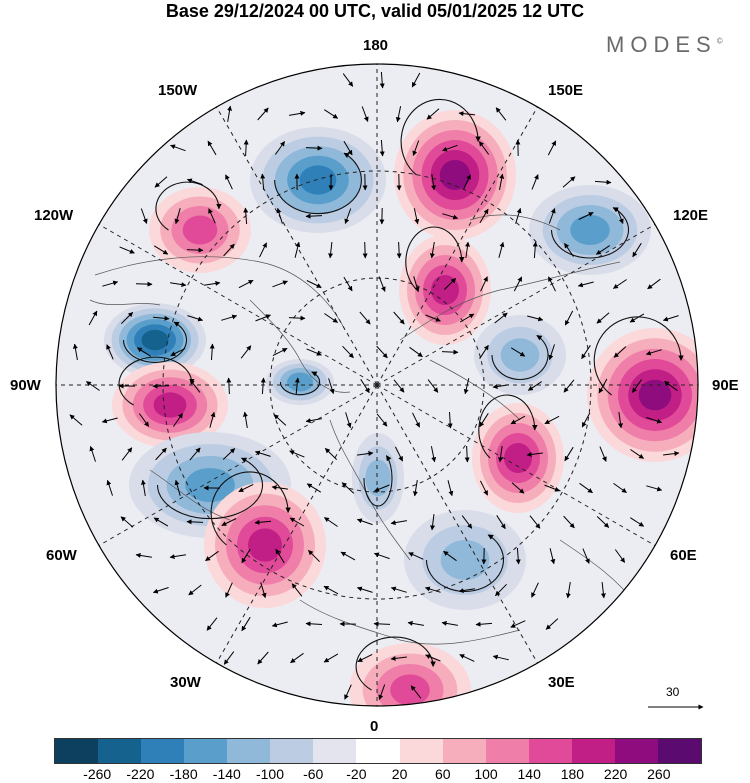 Image resolution: width=750 pixels, height=783 pixels. I want to click on coastline-segment, so click(410, 622).